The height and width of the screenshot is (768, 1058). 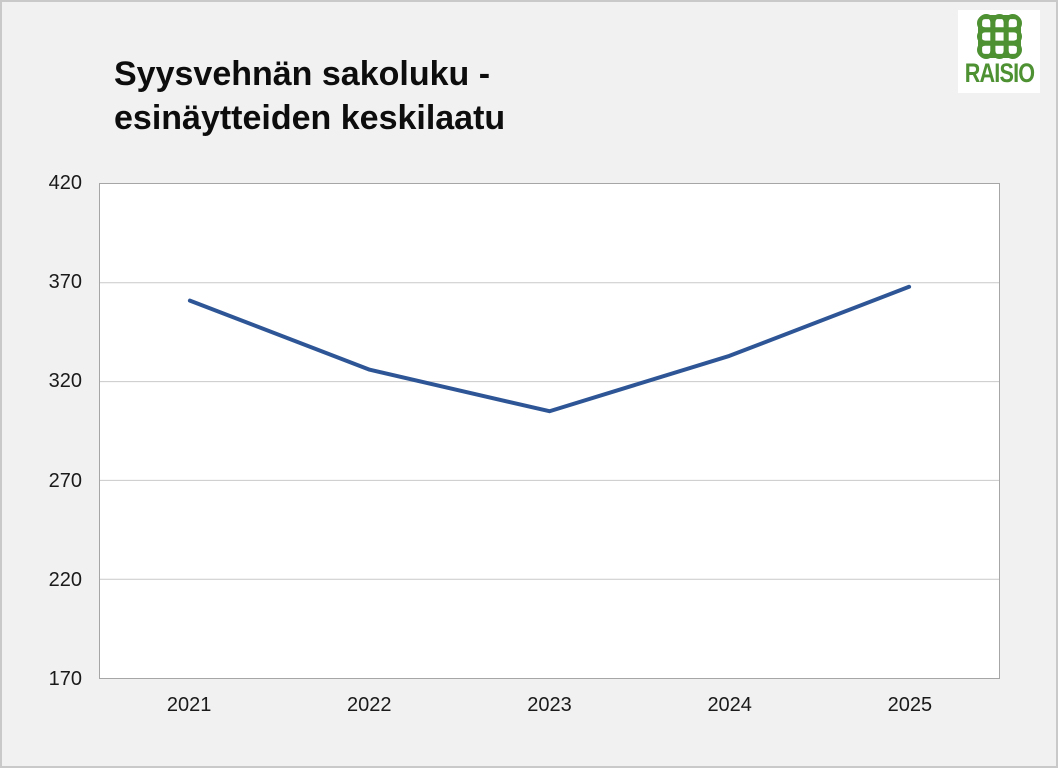 I want to click on y-tick-label: 370, so click(x=65, y=282).